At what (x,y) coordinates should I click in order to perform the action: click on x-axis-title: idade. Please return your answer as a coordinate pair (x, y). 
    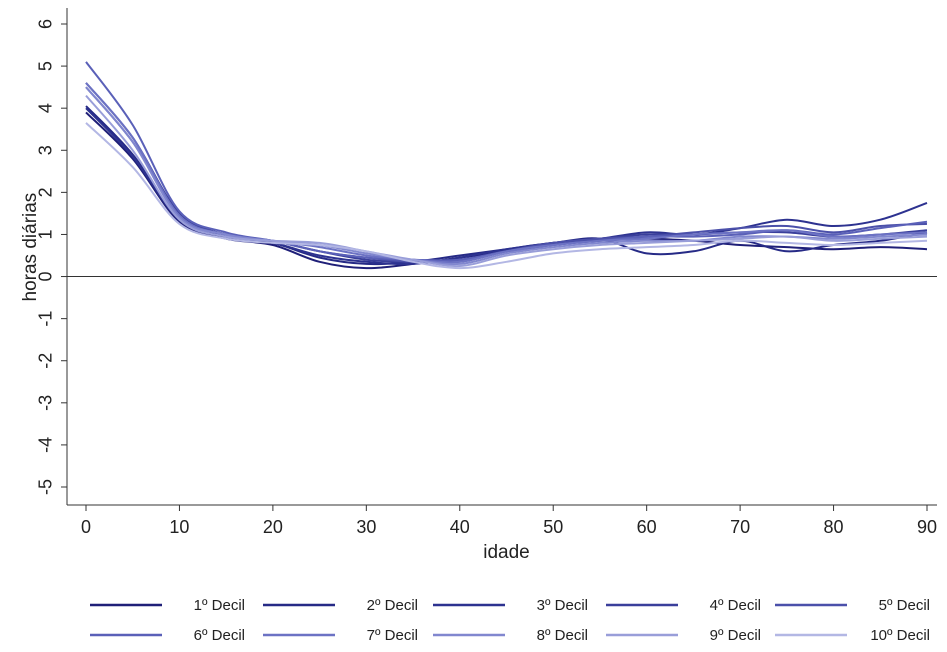
    Looking at the image, I should click on (506, 552).